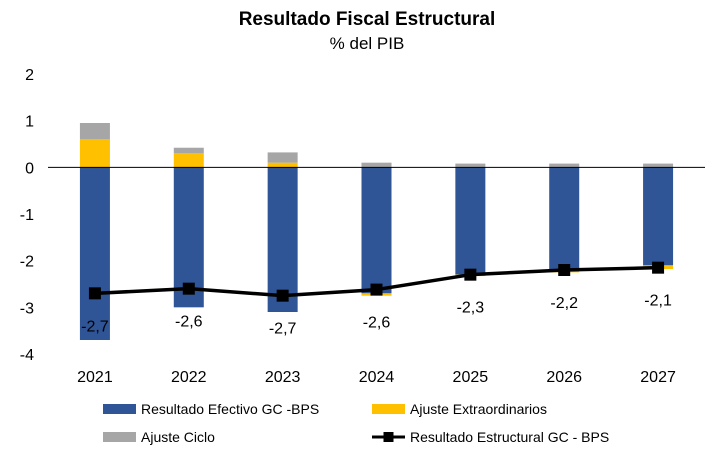  What do you see at coordinates (376, 289) in the screenshot?
I see `line-marker-2024` at bounding box center [376, 289].